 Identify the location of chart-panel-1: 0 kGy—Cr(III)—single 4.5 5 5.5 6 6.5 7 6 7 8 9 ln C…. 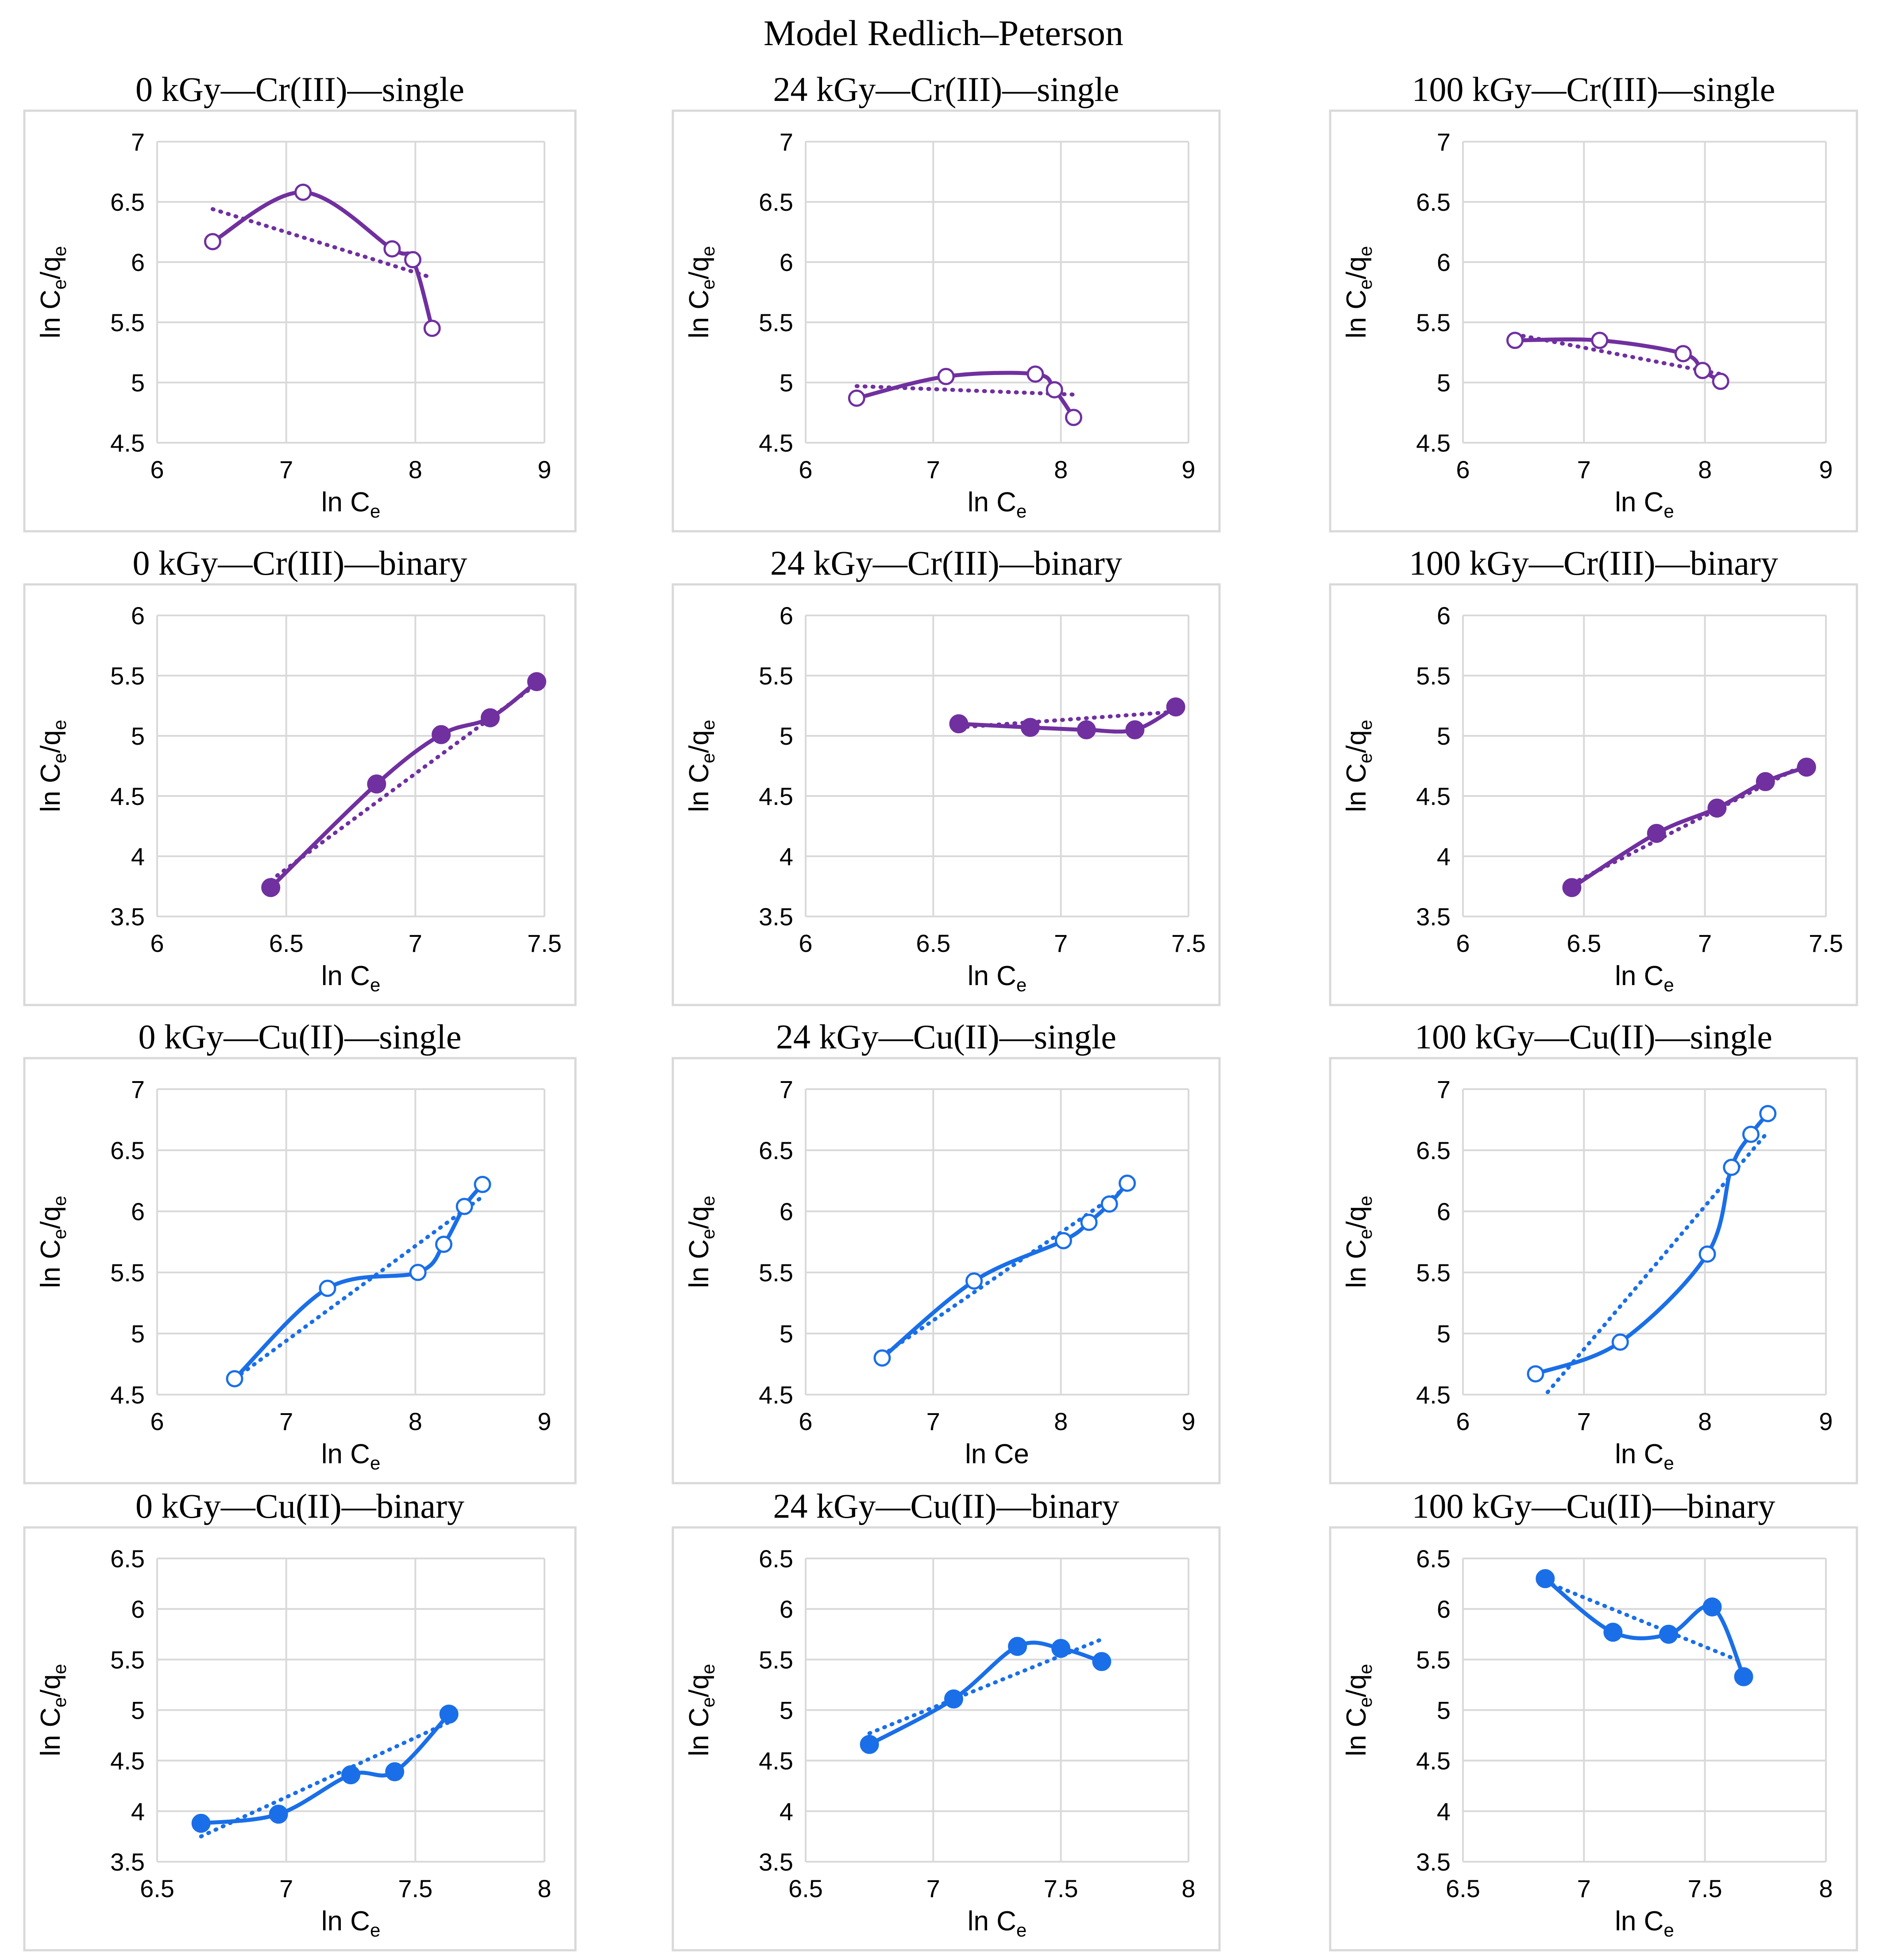
(300, 302).